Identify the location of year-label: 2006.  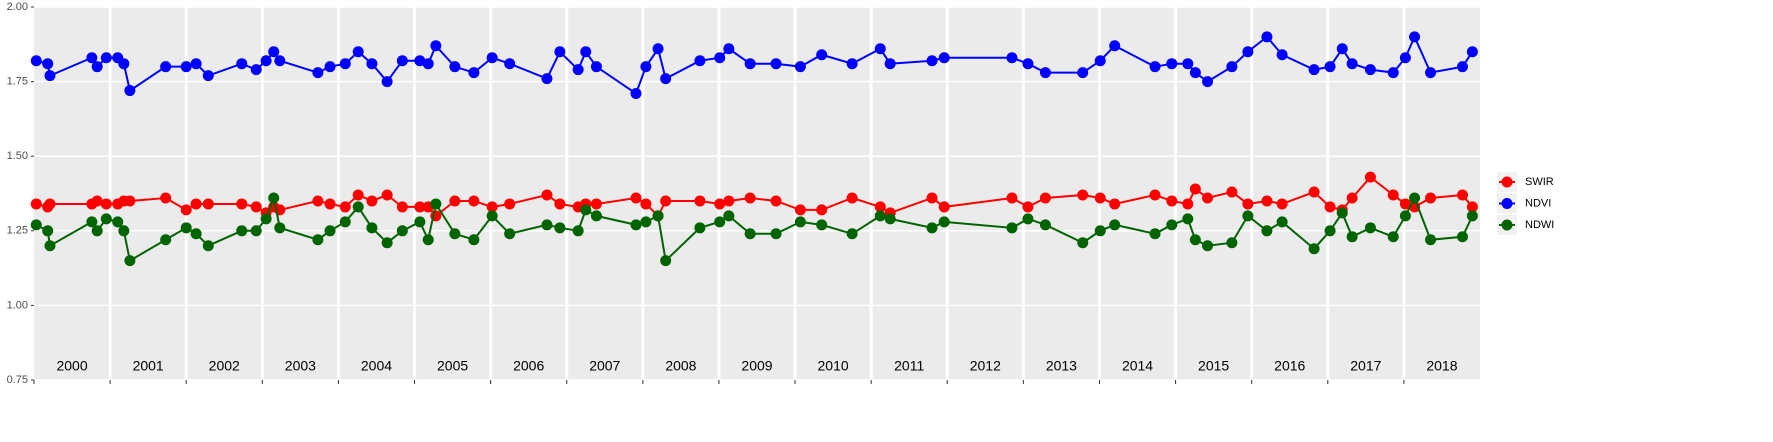
(528, 366).